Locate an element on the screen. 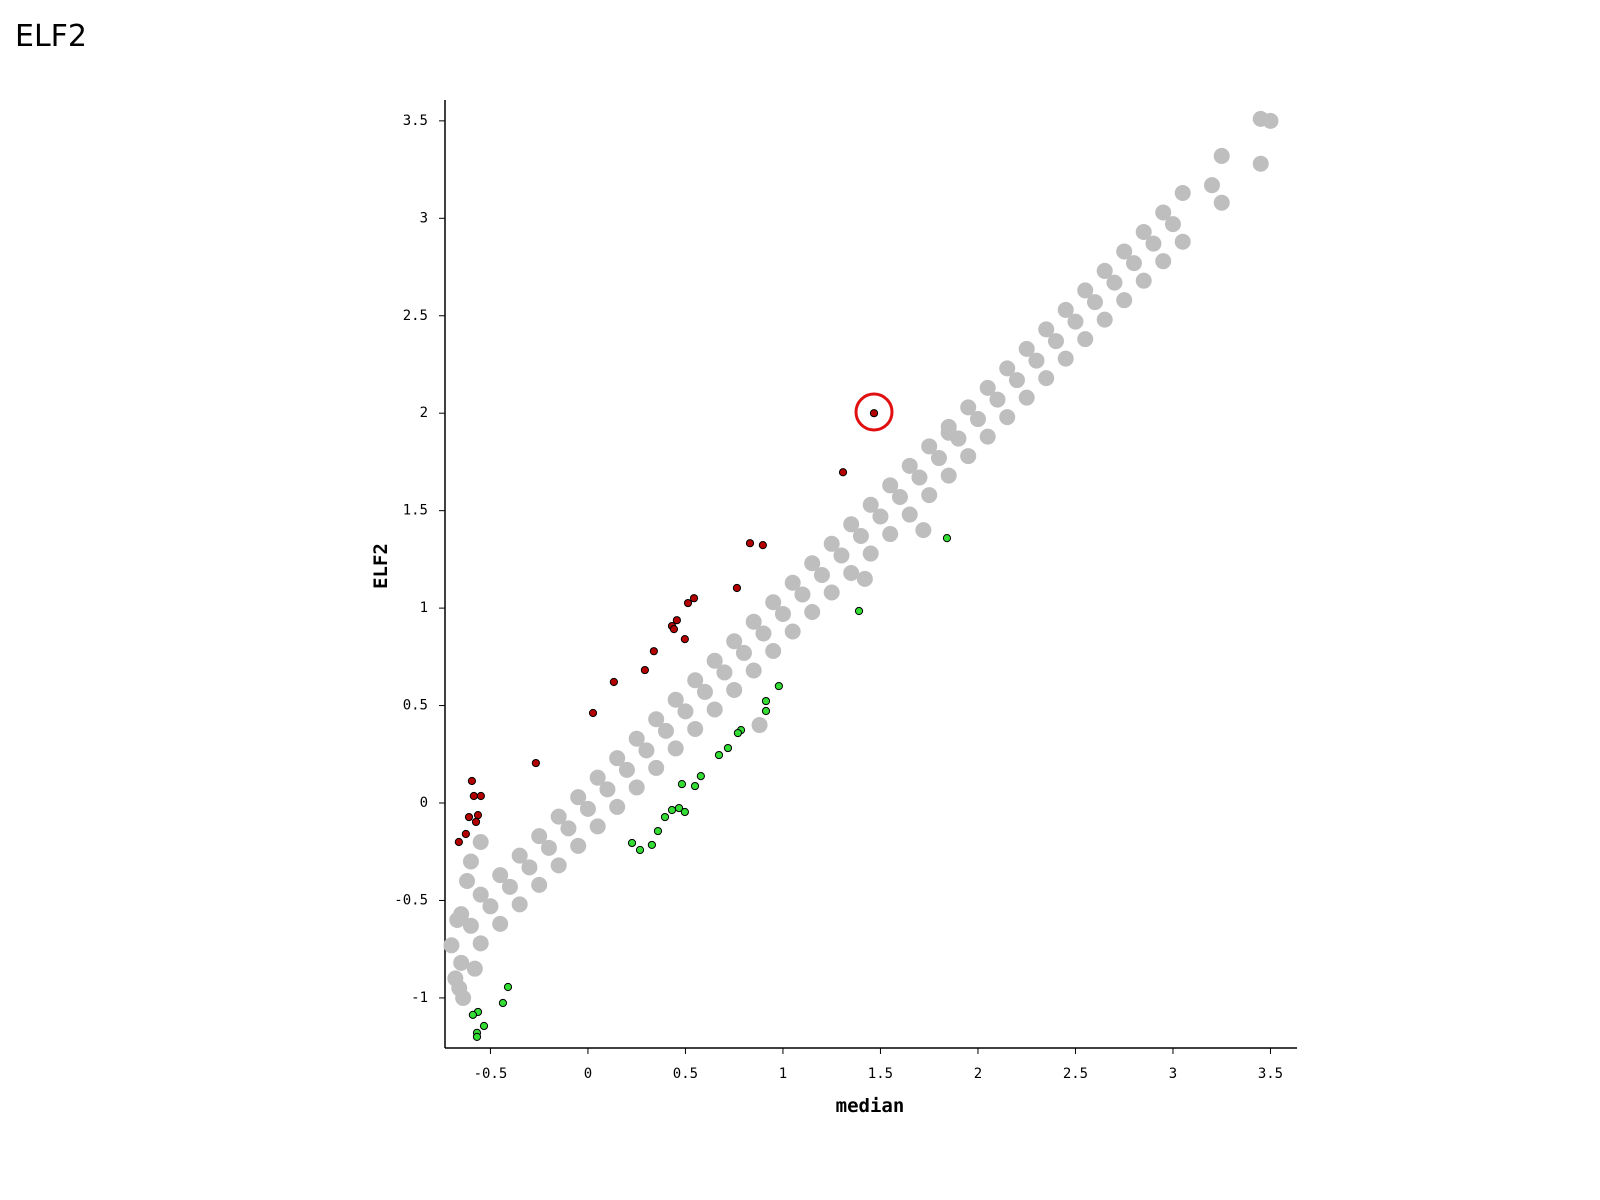 This screenshot has height=1200, width=1600. highlight-ring is located at coordinates (874, 412).